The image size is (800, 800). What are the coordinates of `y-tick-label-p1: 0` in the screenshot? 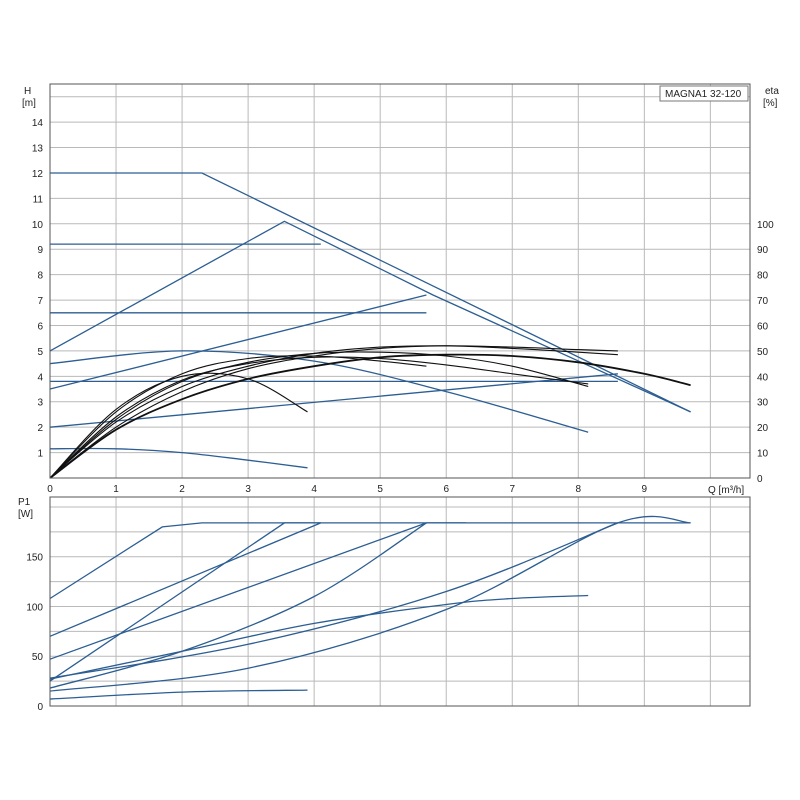 It's located at (40, 707).